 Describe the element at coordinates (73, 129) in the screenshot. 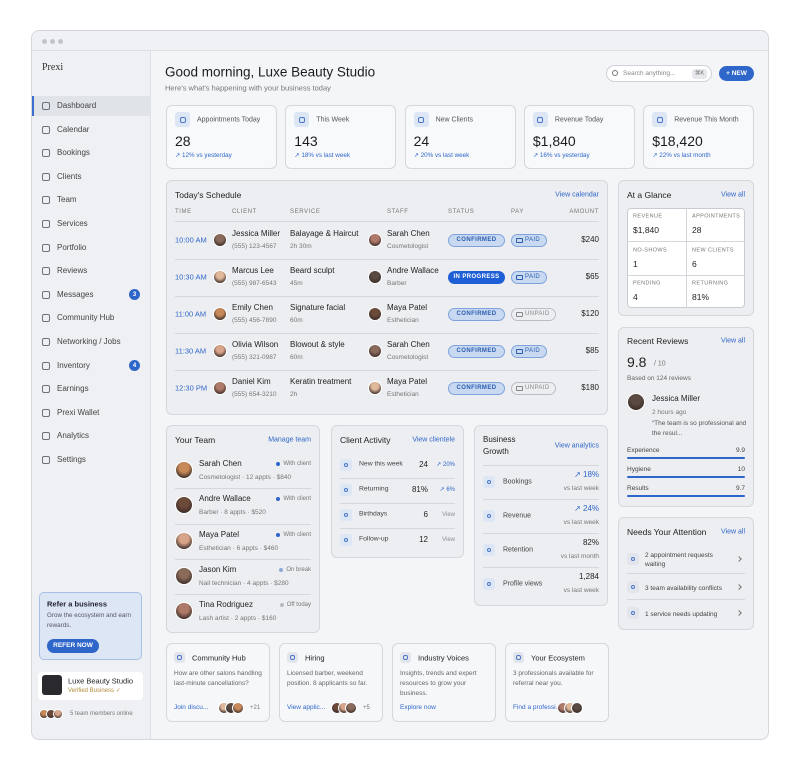

I see `nav-item: Calendar` at that location.